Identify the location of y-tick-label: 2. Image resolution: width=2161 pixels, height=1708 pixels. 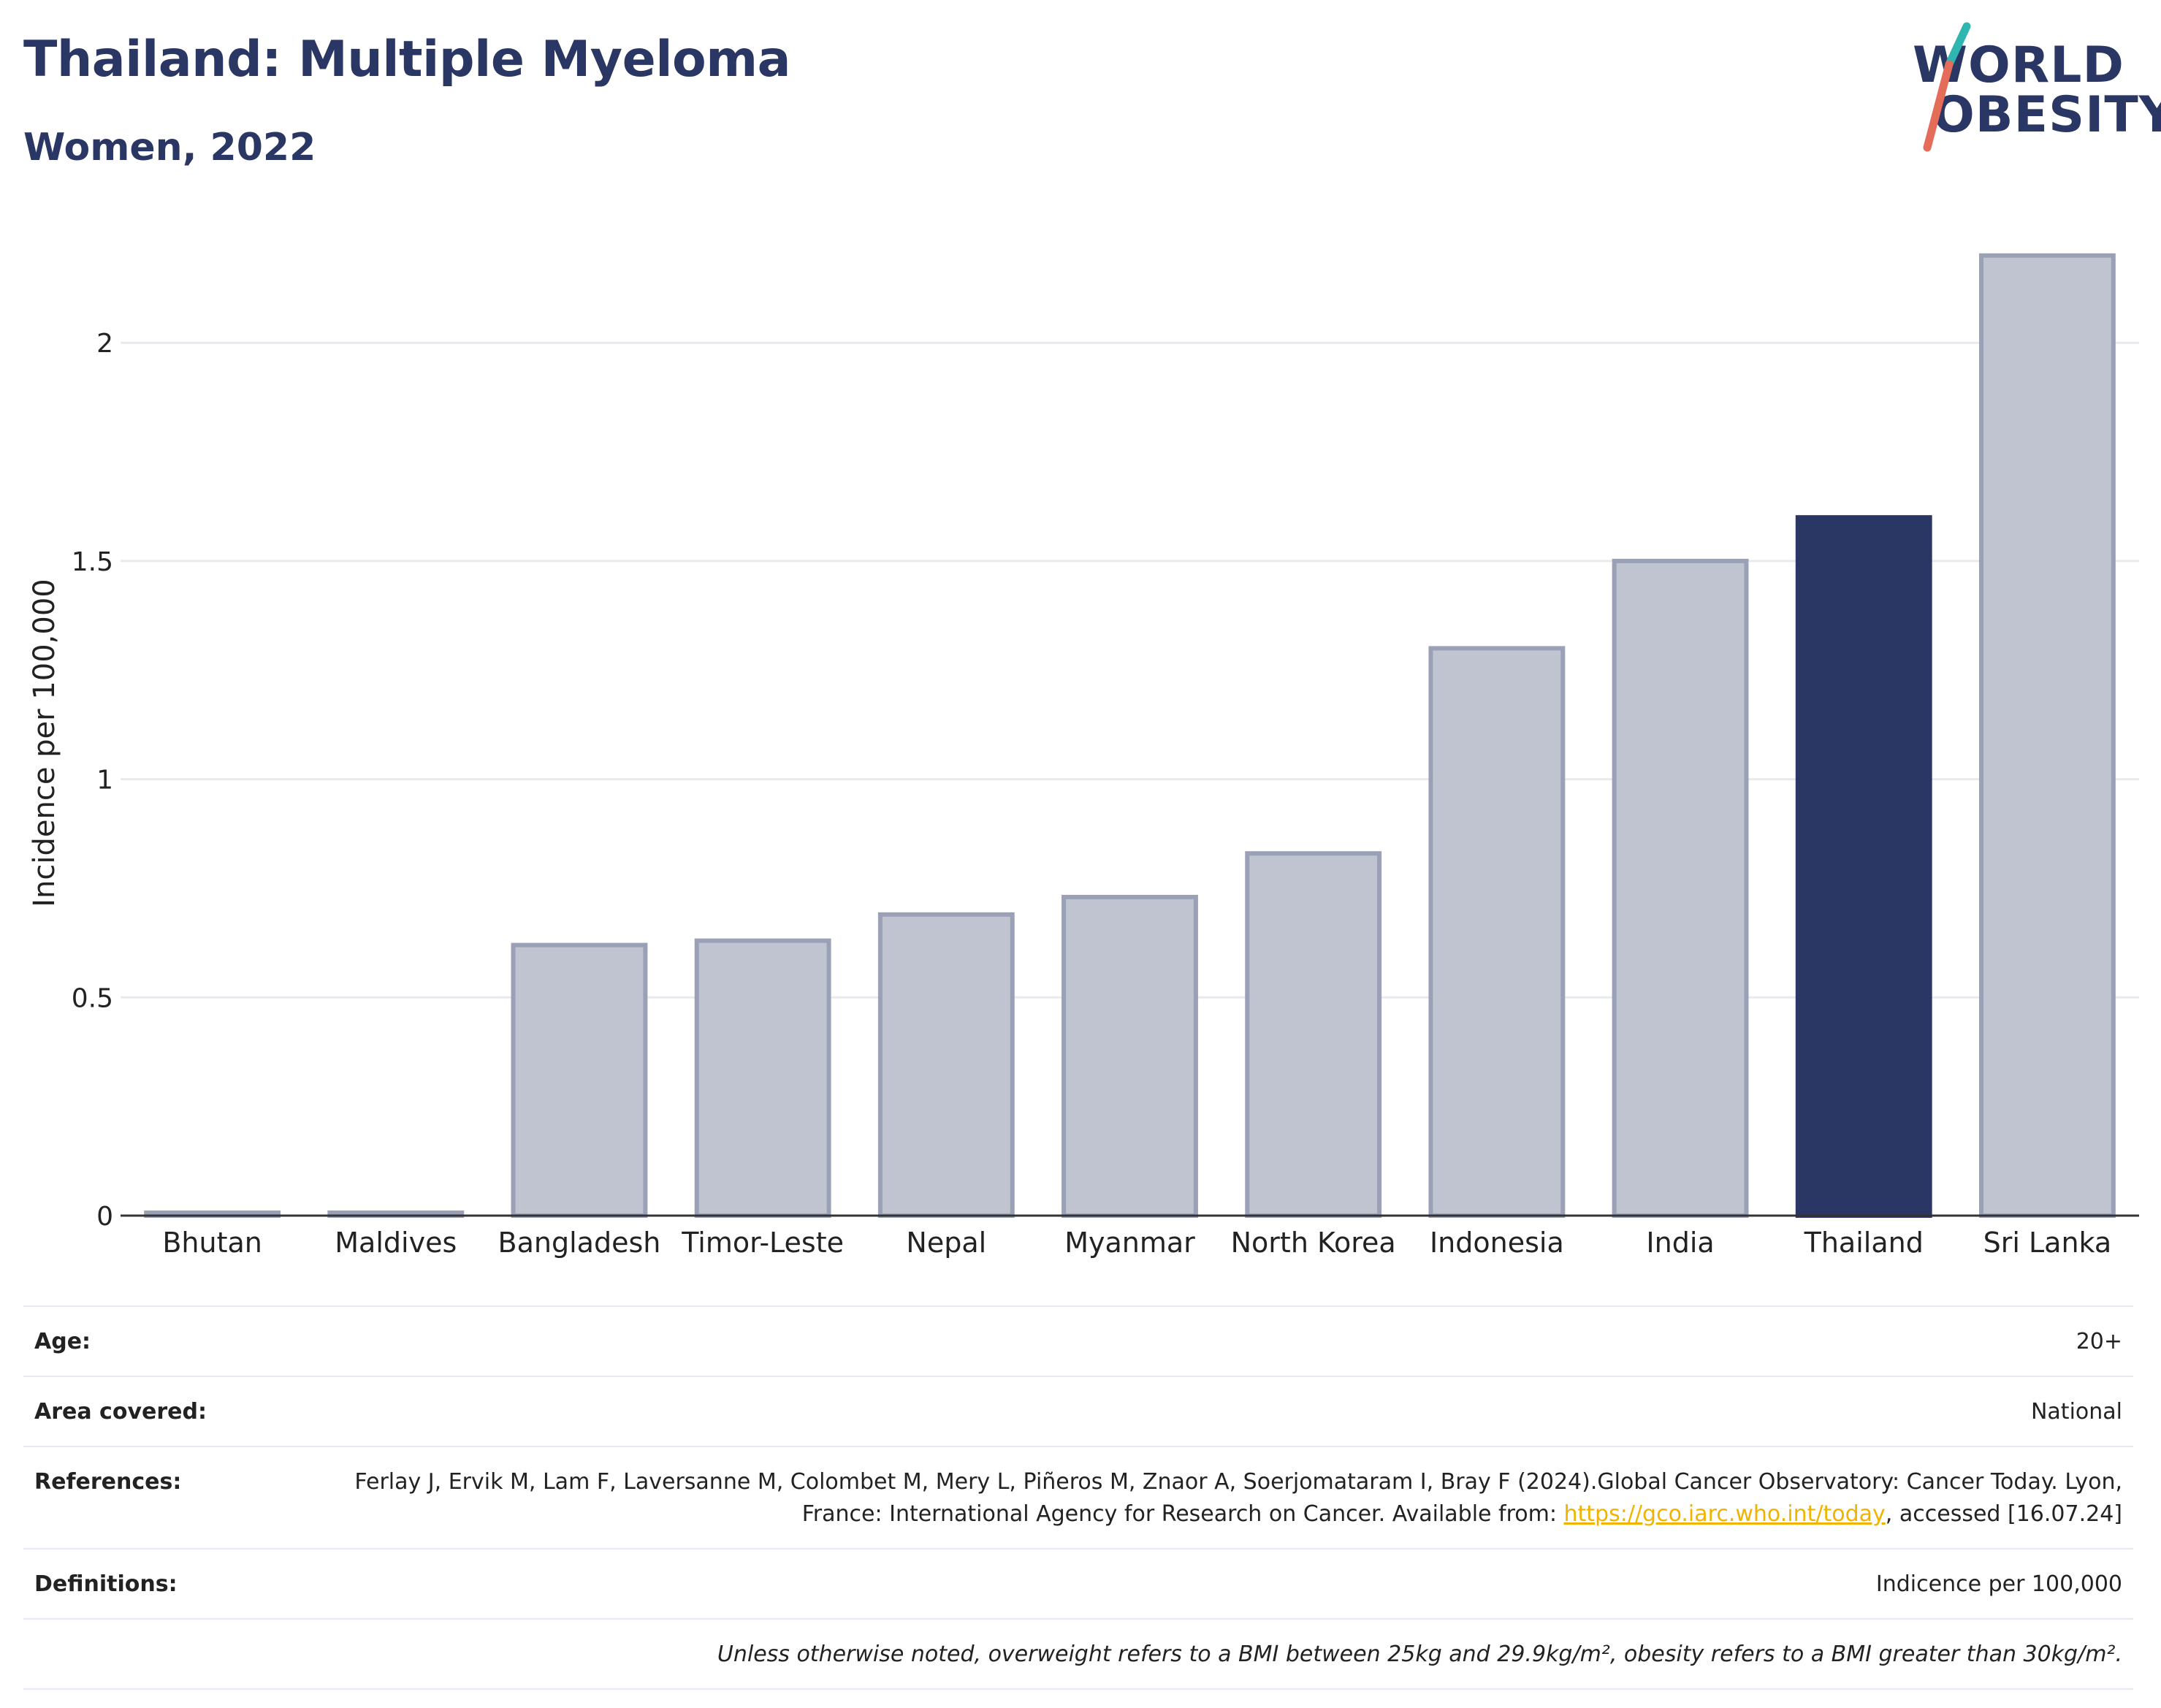
(105, 344).